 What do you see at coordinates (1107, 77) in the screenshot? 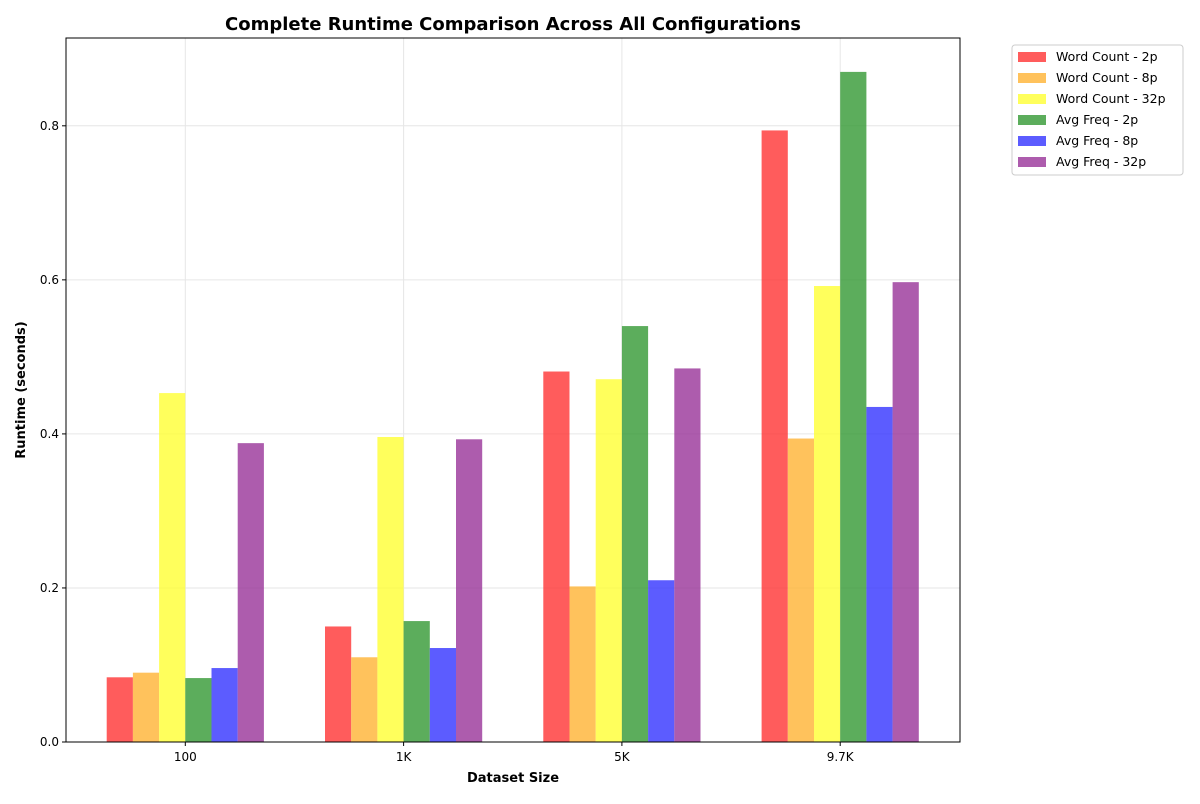
I see `legend-label: Word Count - 8p` at bounding box center [1107, 77].